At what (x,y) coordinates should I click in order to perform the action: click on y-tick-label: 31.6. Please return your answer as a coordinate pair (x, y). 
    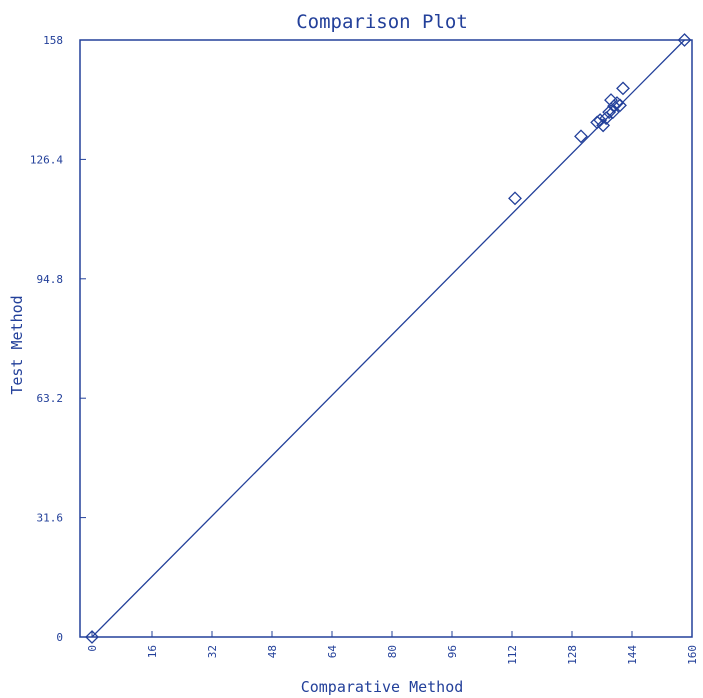
    Looking at the image, I should click on (50, 518).